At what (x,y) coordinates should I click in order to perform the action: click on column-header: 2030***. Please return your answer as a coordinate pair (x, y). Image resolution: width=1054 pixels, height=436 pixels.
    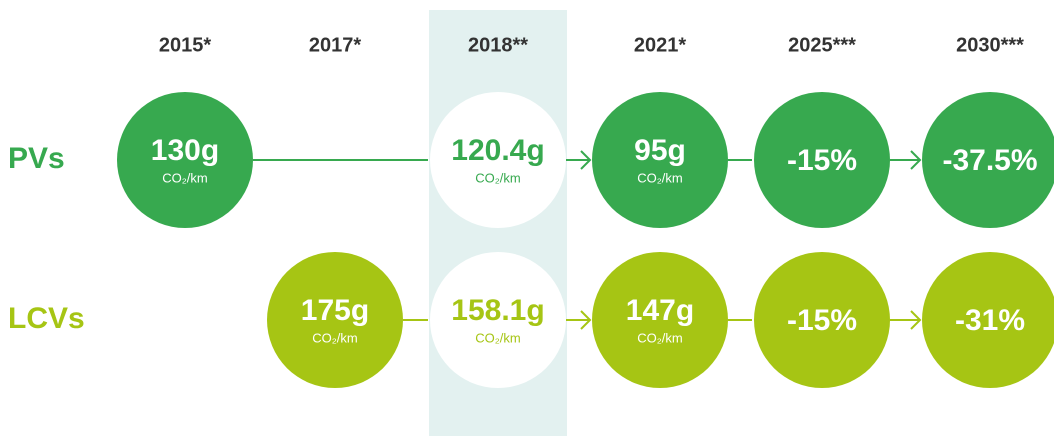
    Looking at the image, I should click on (990, 45).